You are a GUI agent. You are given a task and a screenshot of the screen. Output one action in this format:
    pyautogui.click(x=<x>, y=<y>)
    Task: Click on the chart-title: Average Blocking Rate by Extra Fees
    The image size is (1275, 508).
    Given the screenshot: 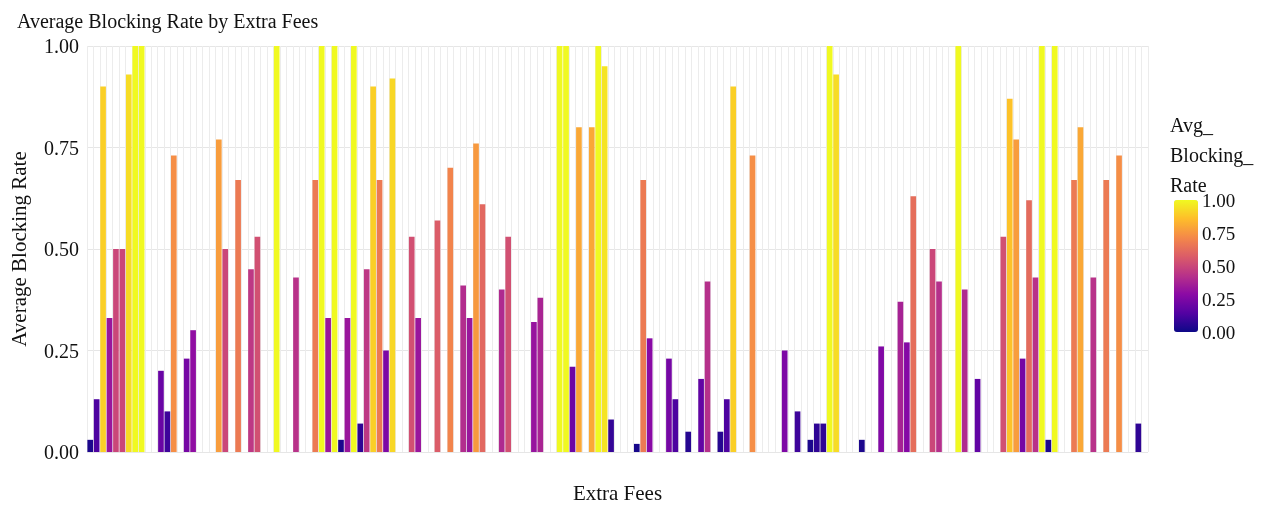 What is the action you would take?
    pyautogui.click(x=168, y=21)
    